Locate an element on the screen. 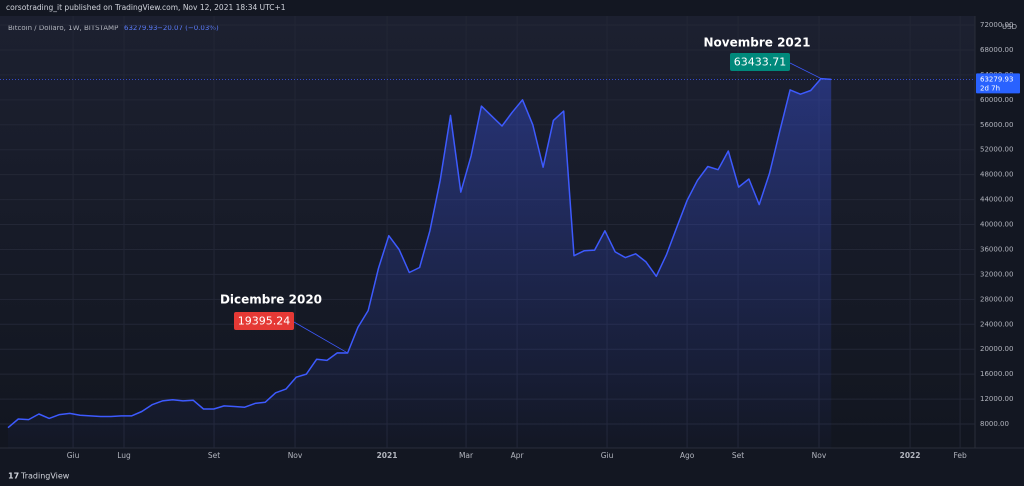 This screenshot has height=486, width=1024. y-tick-label: 24000.00 is located at coordinates (996, 324).